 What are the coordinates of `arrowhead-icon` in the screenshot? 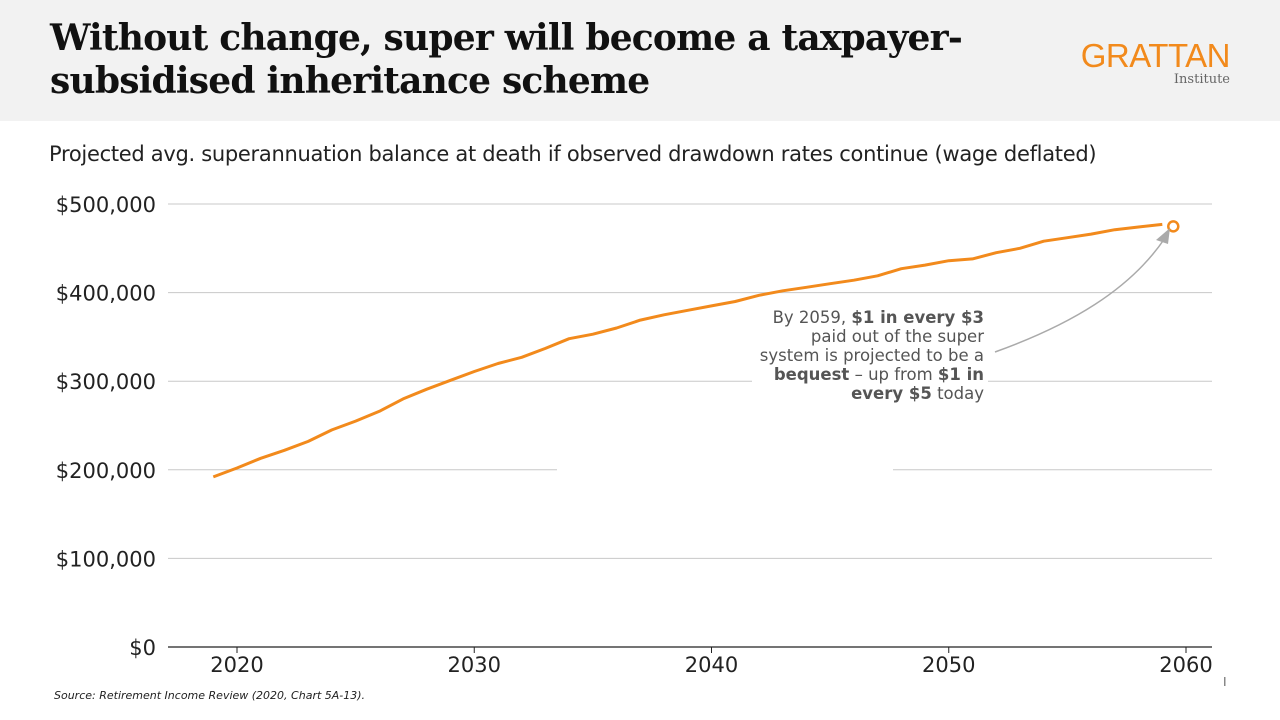 It's located at (1163, 236).